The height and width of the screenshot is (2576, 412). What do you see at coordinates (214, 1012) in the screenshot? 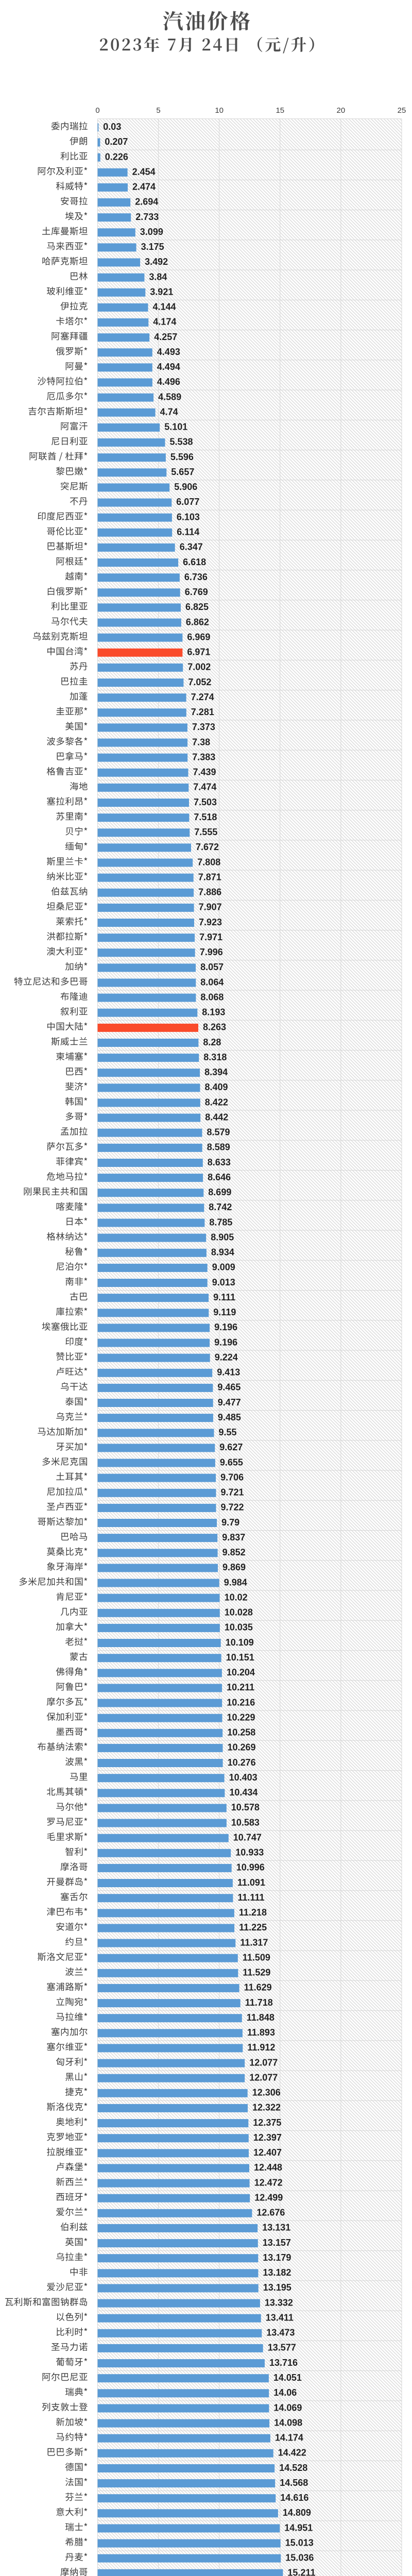
I see `svg-text: 8.193` at bounding box center [214, 1012].